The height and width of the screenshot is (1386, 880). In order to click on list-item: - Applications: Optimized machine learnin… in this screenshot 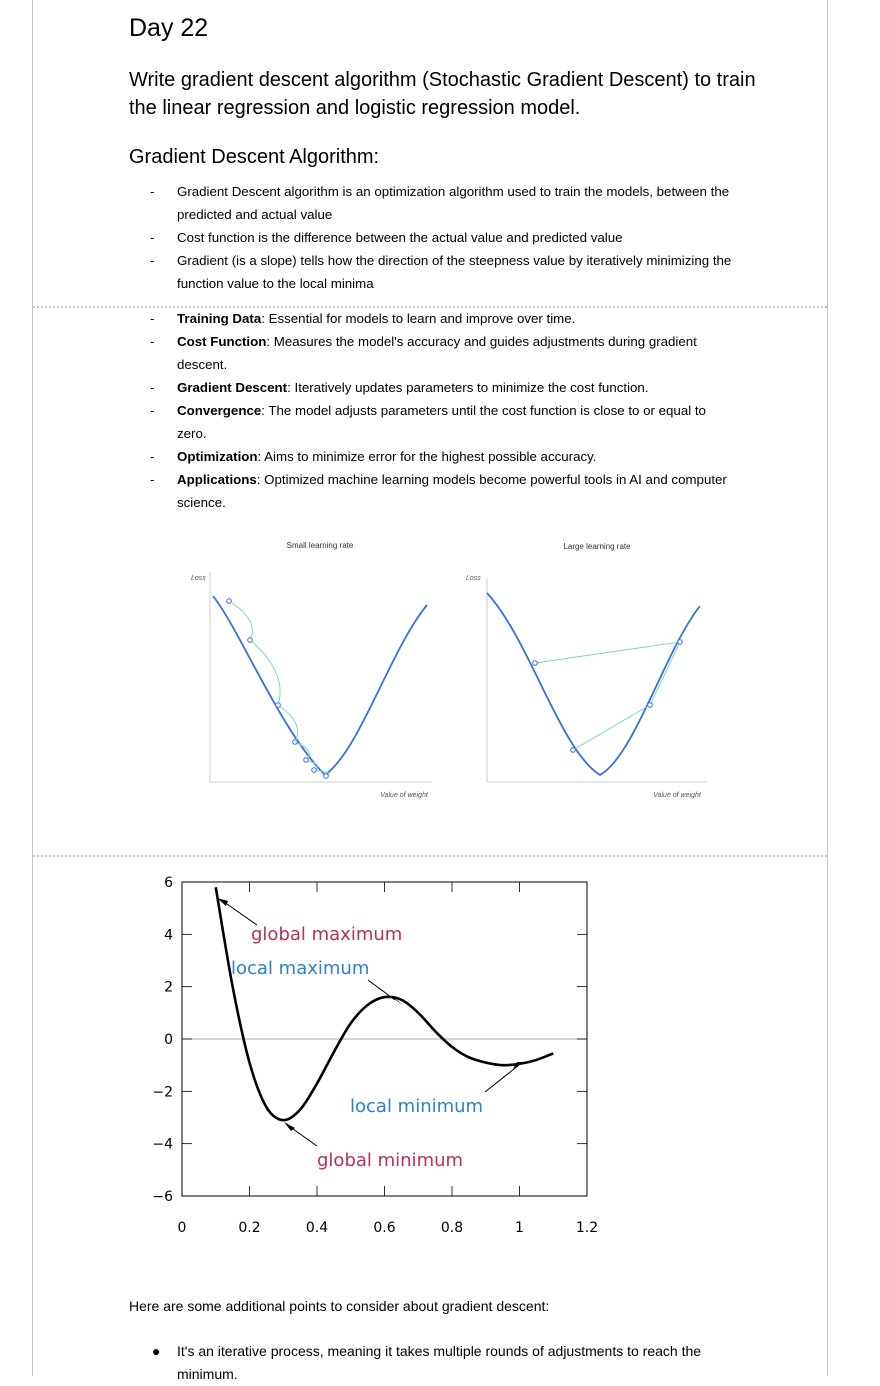, I will do `click(443, 491)`.